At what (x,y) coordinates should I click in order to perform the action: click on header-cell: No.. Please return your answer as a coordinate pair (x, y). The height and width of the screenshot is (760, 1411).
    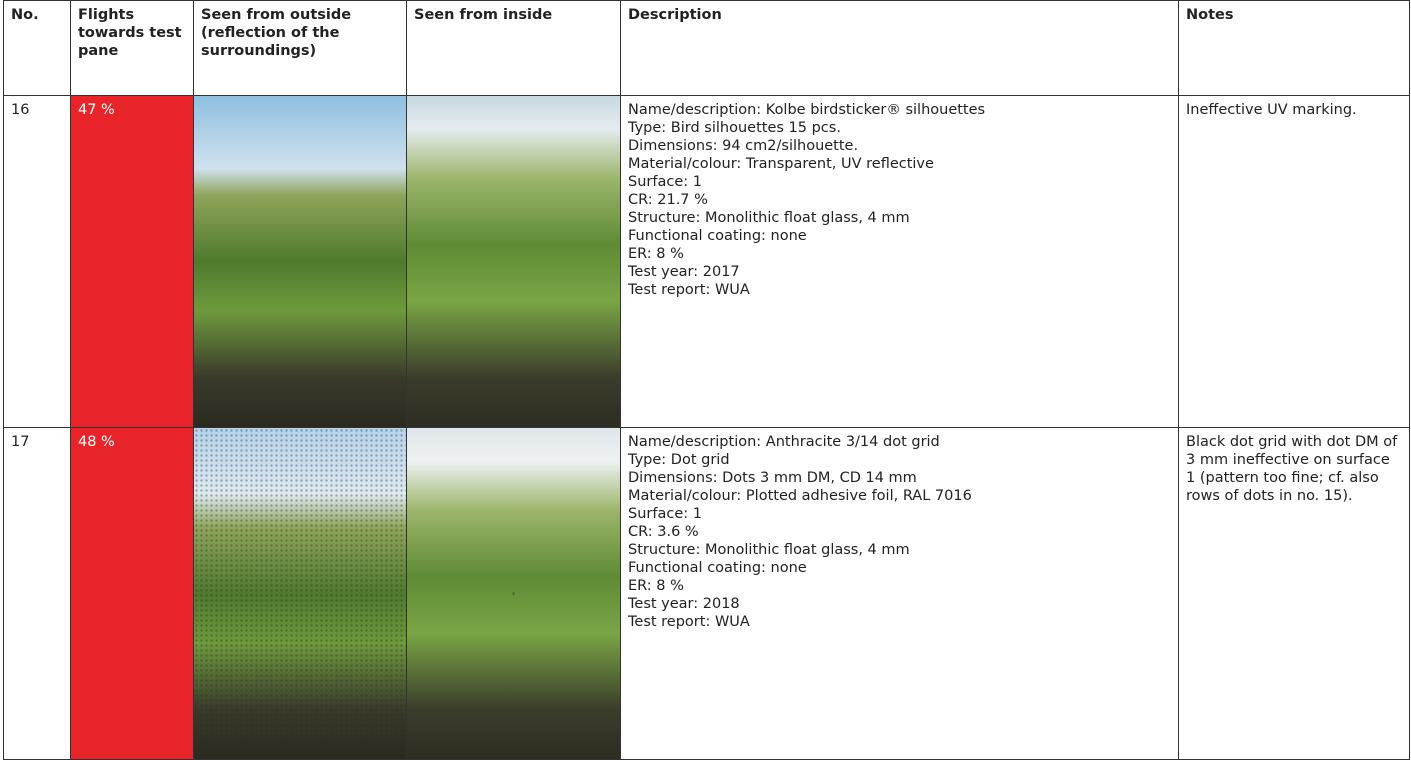
    Looking at the image, I should click on (37, 48).